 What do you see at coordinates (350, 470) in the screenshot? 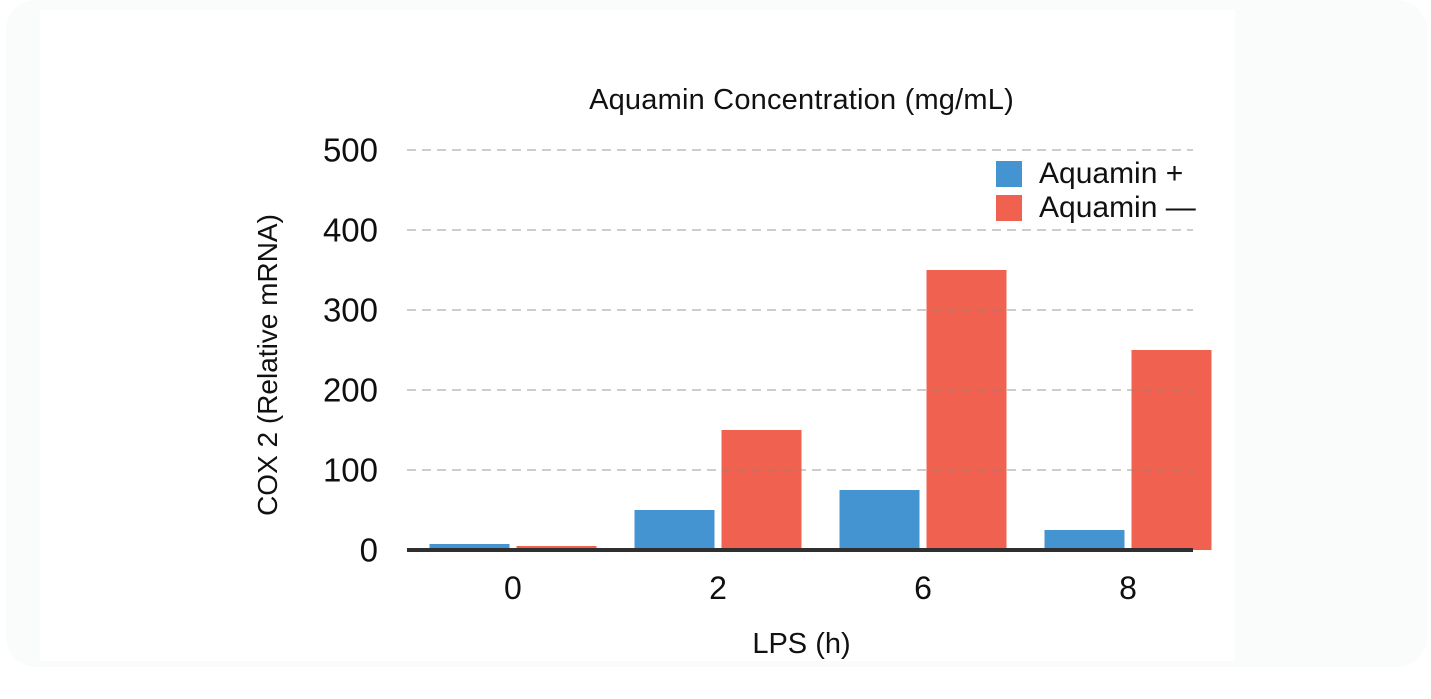
I see `y-tick-label: 100` at bounding box center [350, 470].